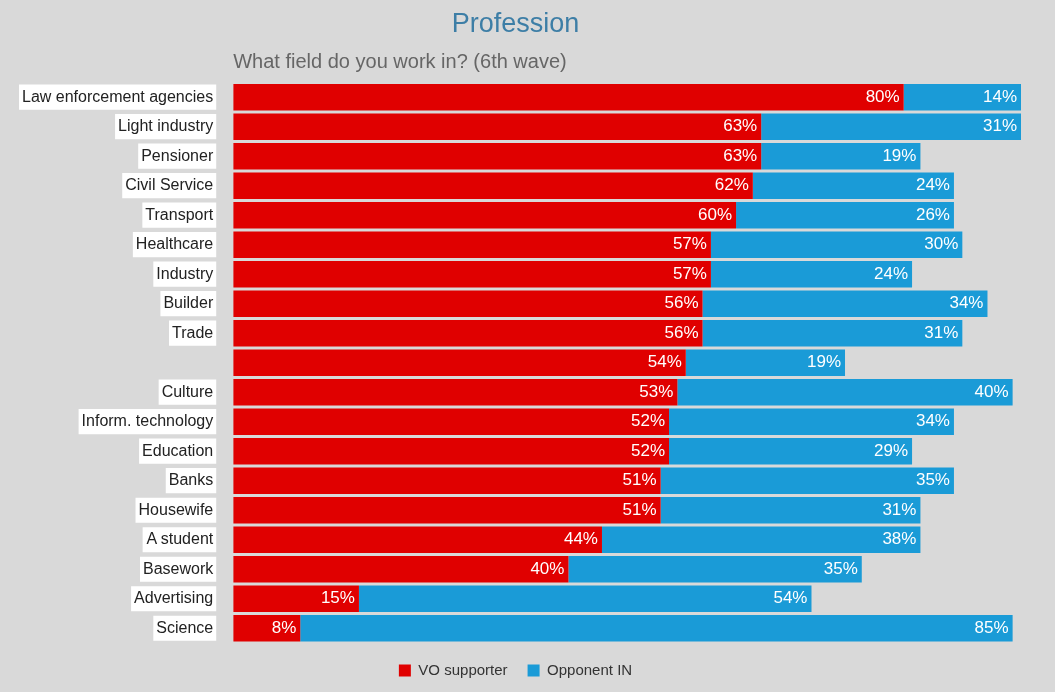  What do you see at coordinates (180, 539) in the screenshot?
I see `y-tick-label: A student` at bounding box center [180, 539].